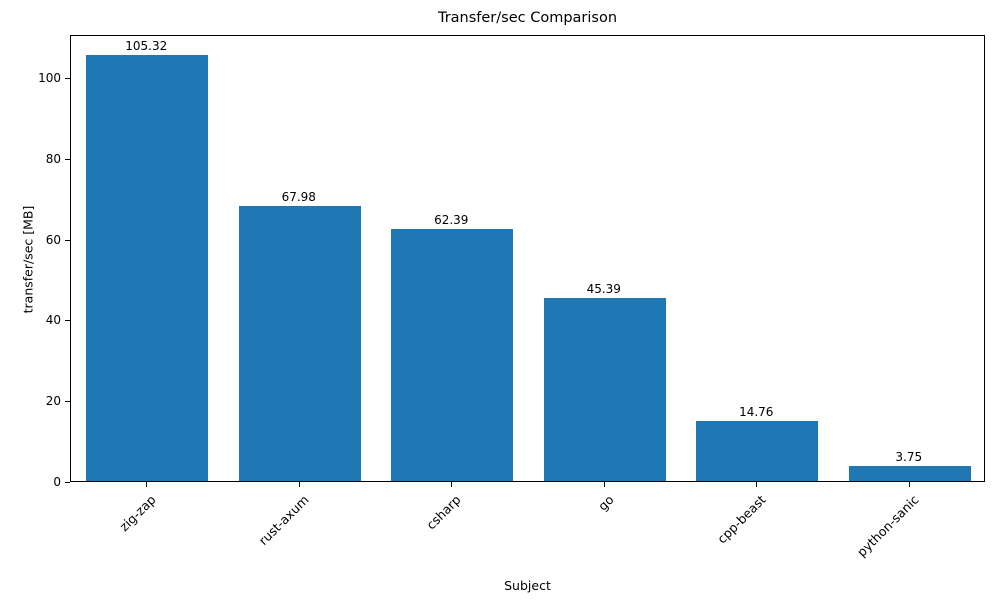 The height and width of the screenshot is (600, 1000). I want to click on y-tick-label: 100, so click(49, 77).